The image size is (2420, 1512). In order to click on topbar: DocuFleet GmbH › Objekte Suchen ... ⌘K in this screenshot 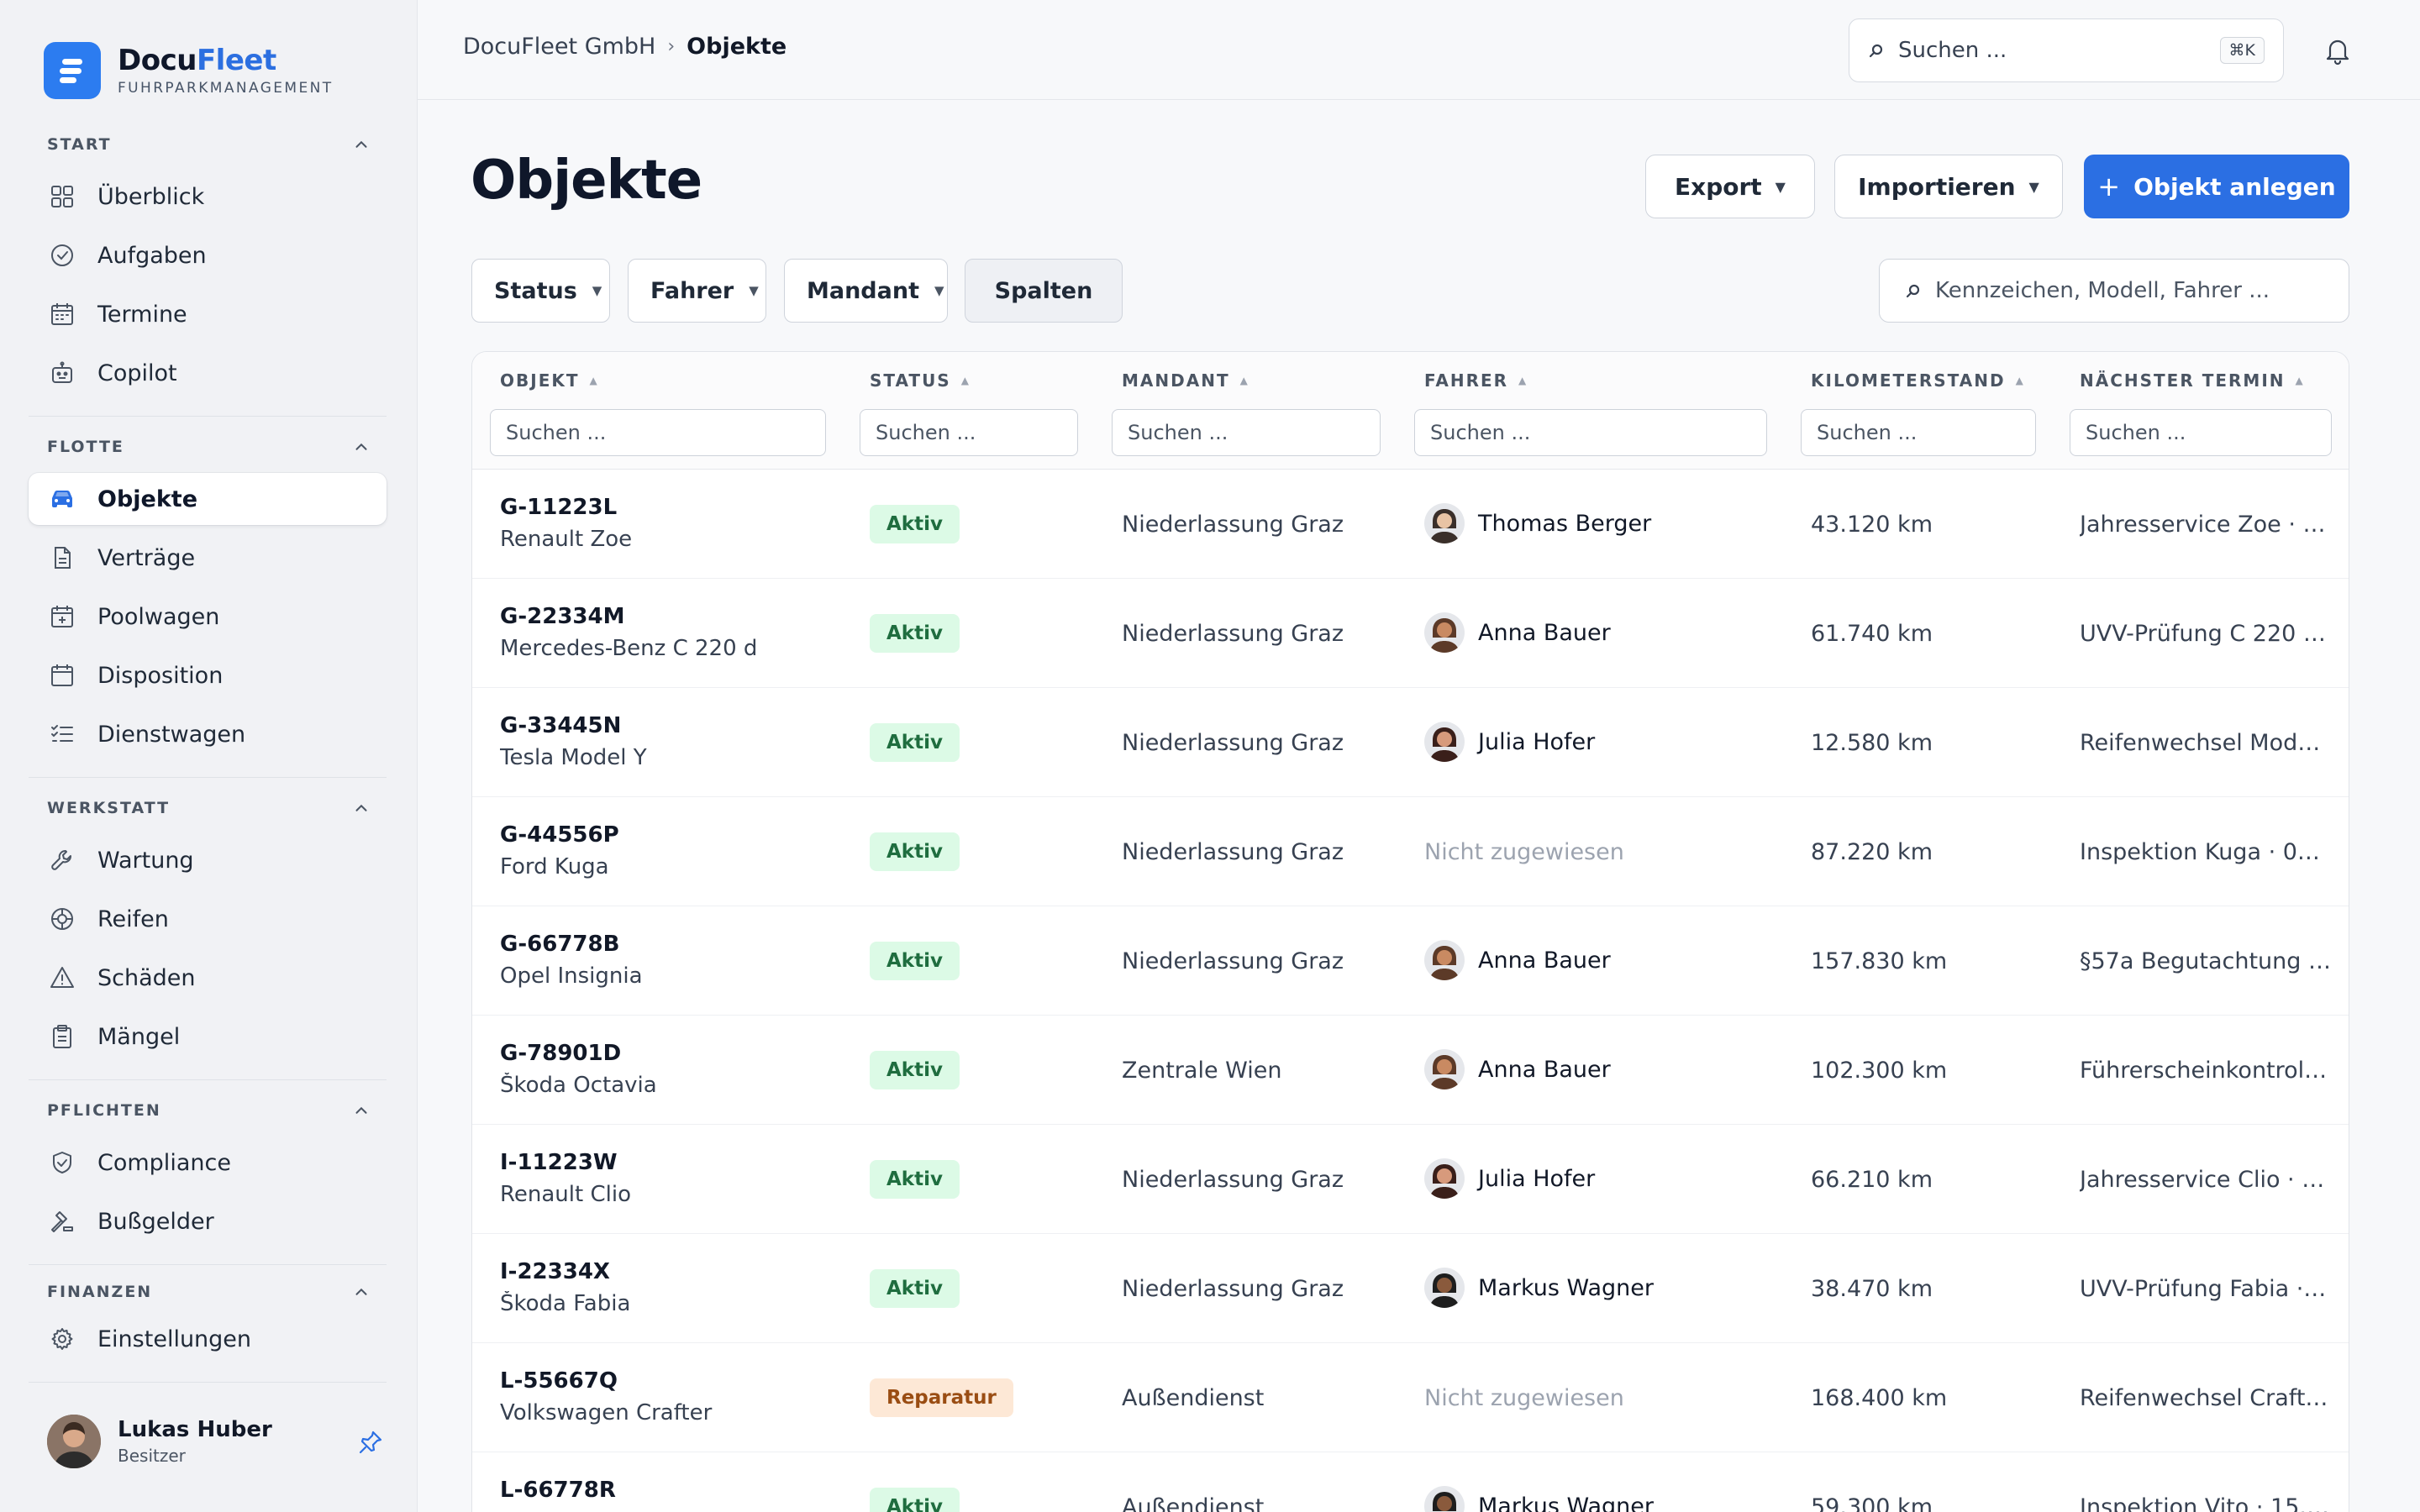, I will do `click(1419, 50)`.